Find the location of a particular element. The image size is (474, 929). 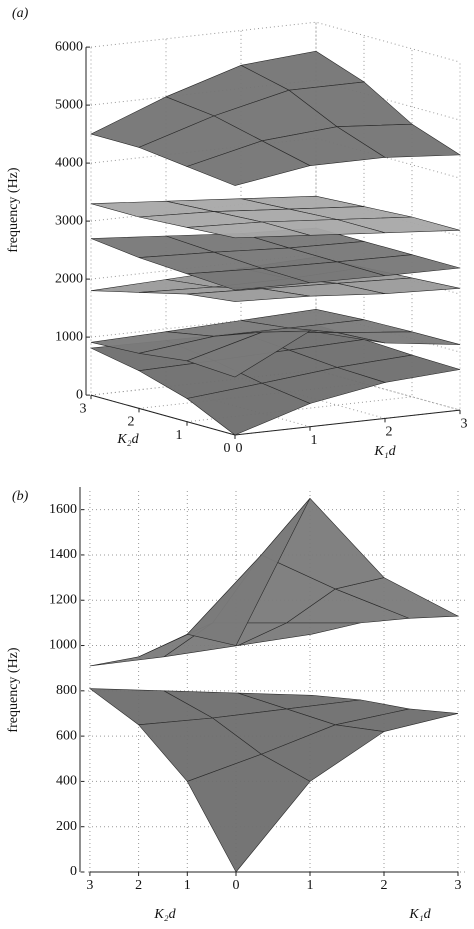

z-tick-label: 5000 is located at coordinates (69, 104).